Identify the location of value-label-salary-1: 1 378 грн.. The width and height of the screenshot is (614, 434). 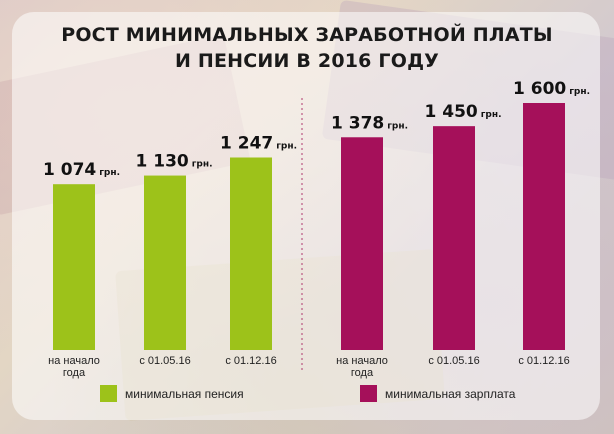
(369, 123).